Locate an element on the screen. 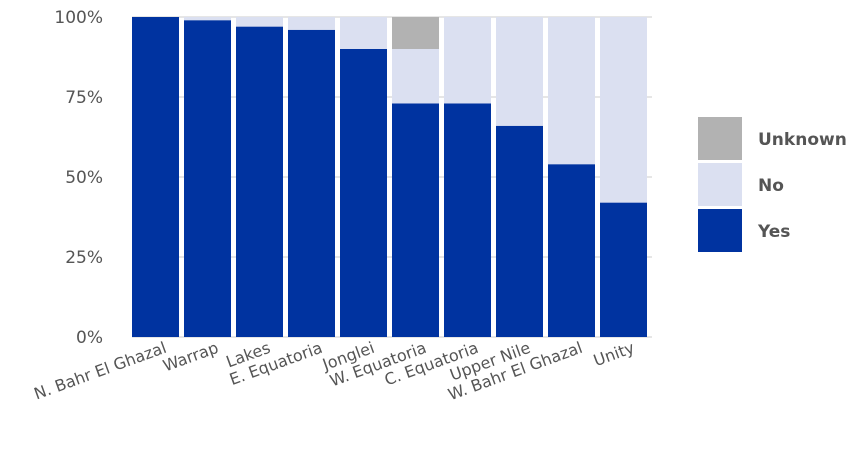 The height and width of the screenshot is (459, 861). legend-label-unknown: Unknown is located at coordinates (802, 140).